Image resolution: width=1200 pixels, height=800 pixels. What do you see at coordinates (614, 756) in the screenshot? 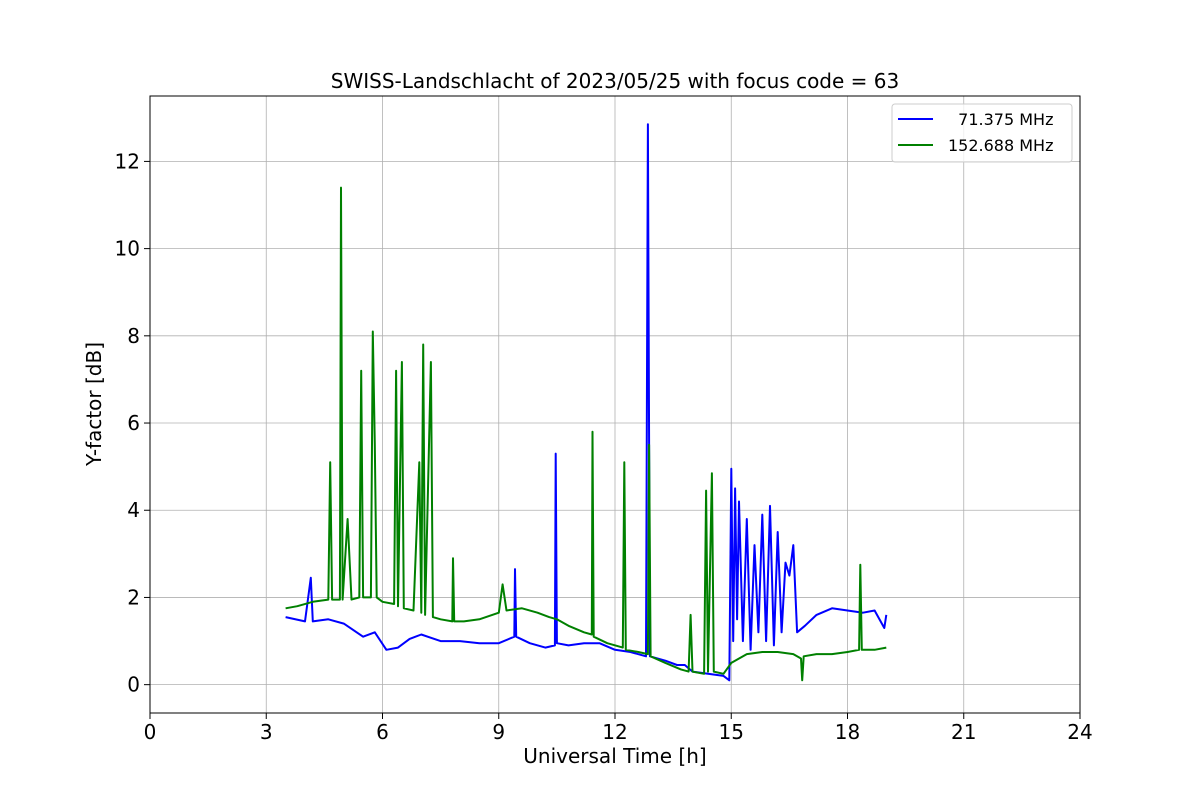
I see `x-axis-label: Universal Time [h]` at bounding box center [614, 756].